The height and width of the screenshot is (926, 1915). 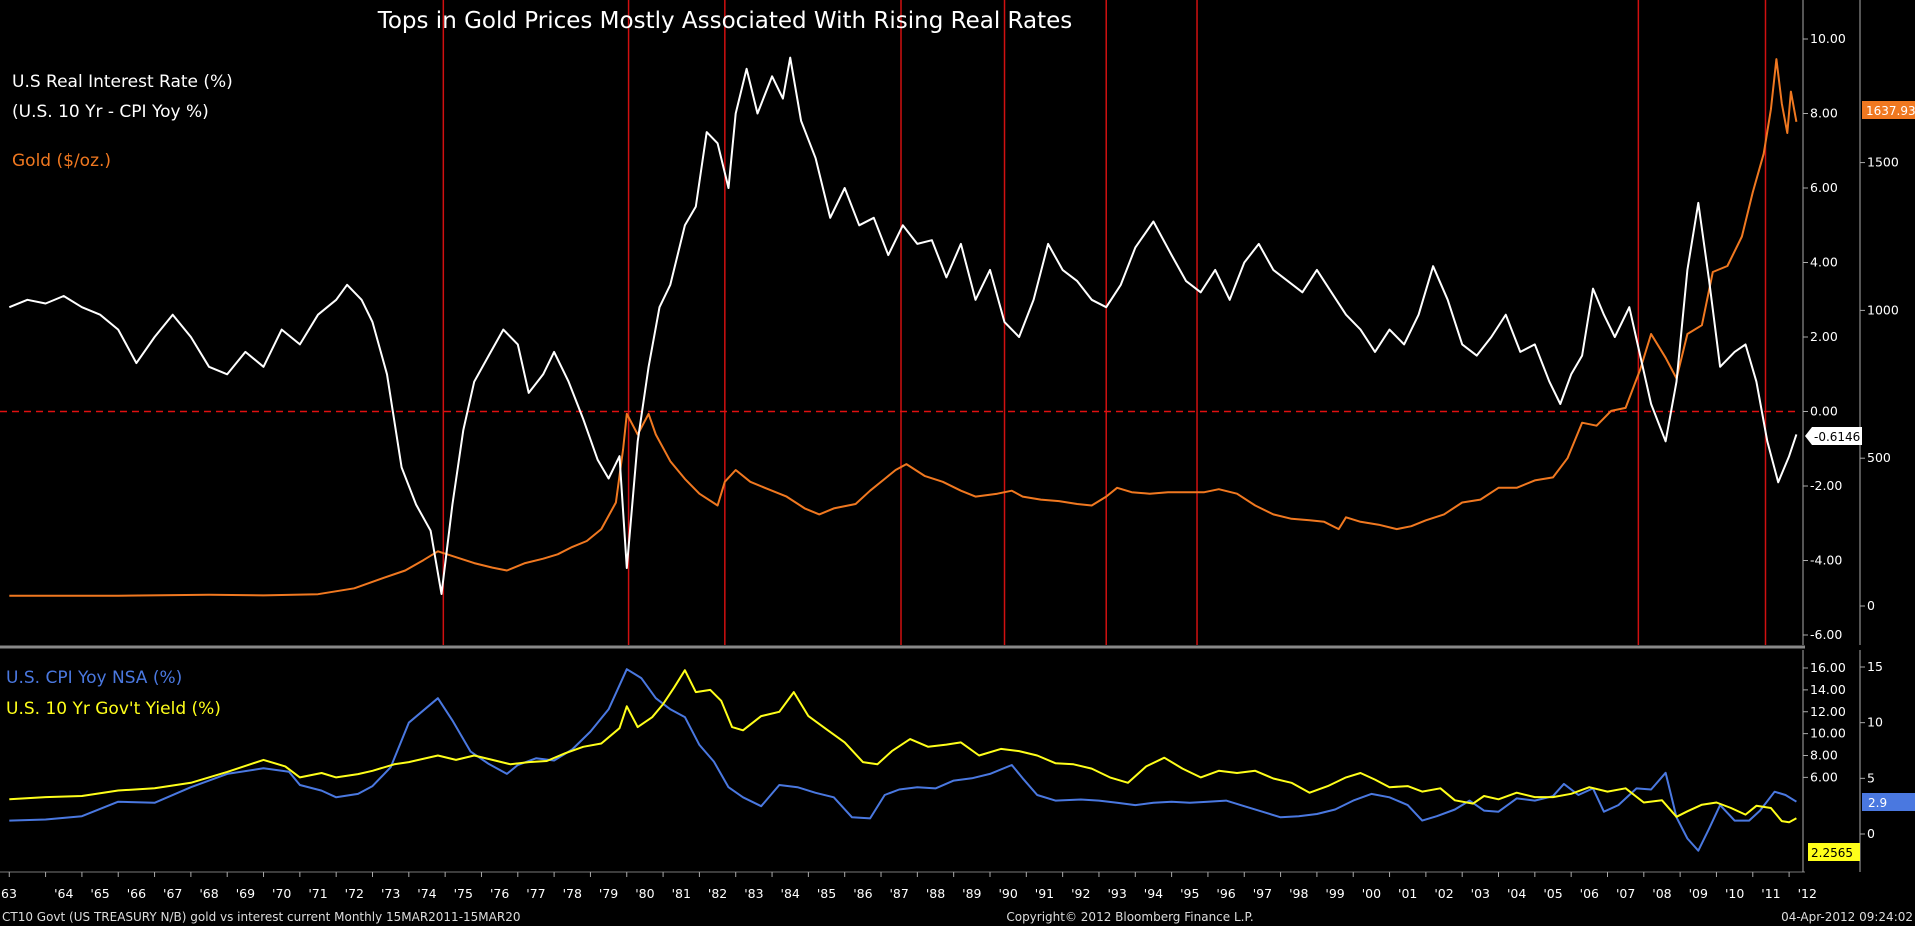 What do you see at coordinates (1879, 457) in the screenshot?
I see `tick-top-right: 500` at bounding box center [1879, 457].